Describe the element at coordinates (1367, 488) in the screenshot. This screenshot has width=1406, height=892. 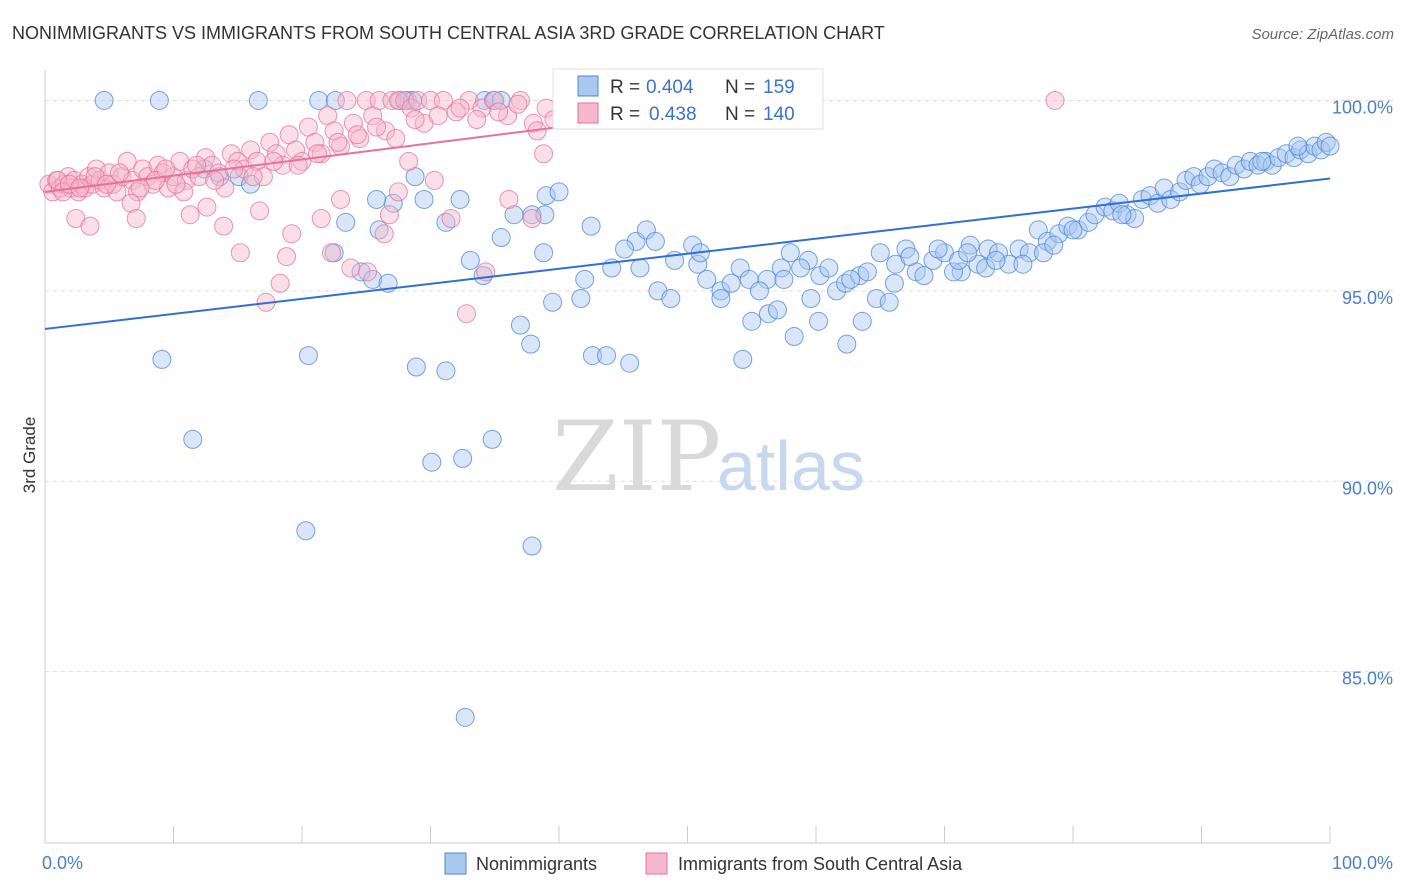
I see `y-tick-label-90: 90.0%` at that location.